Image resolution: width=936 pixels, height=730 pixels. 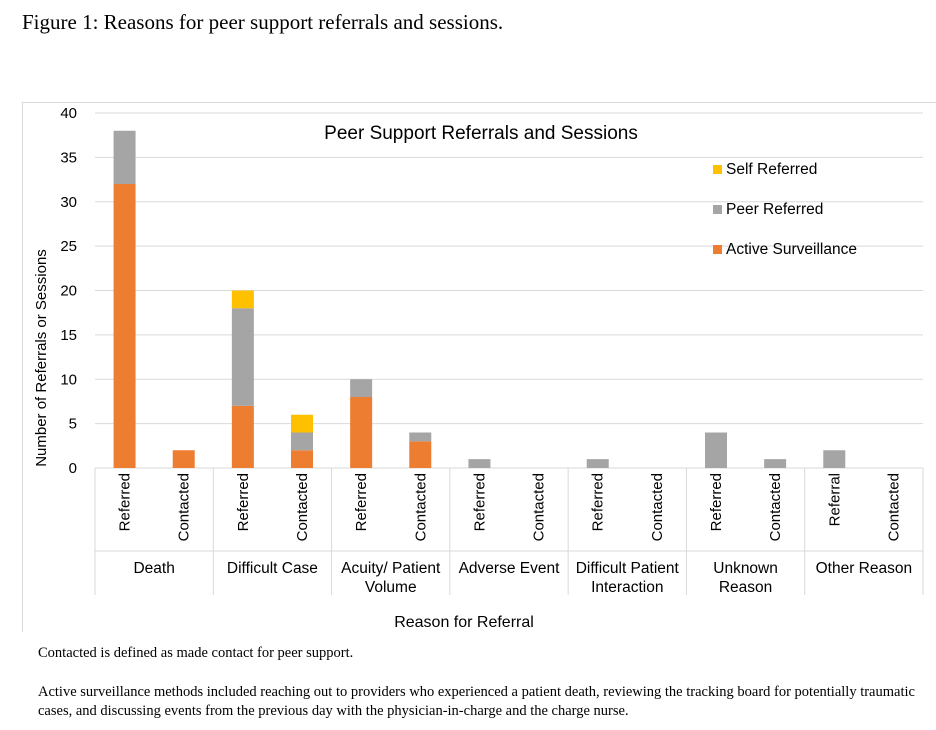 What do you see at coordinates (791, 249) in the screenshot?
I see `legend-label: Active Surveillance` at bounding box center [791, 249].